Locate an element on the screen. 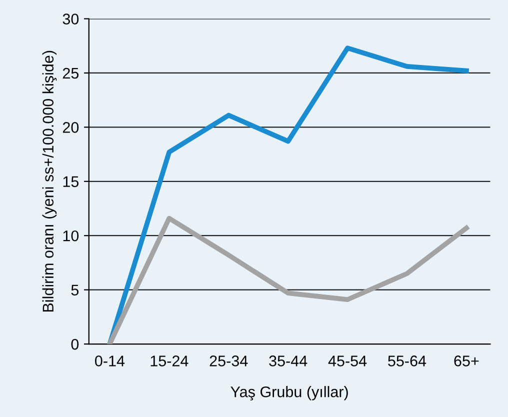 This screenshot has height=417, width=508. y-tick-label: 10 is located at coordinates (71, 236).